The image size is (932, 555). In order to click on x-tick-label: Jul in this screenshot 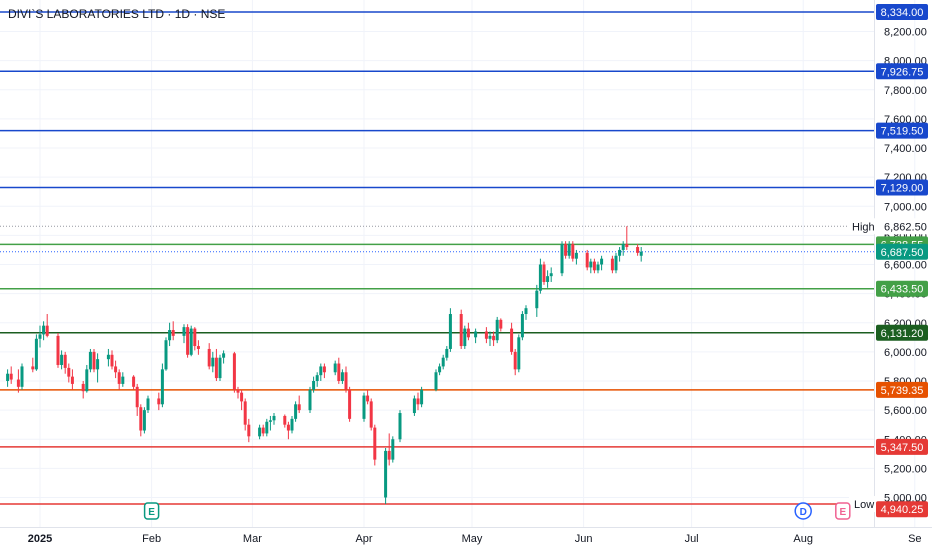, I will do `click(692, 539)`.